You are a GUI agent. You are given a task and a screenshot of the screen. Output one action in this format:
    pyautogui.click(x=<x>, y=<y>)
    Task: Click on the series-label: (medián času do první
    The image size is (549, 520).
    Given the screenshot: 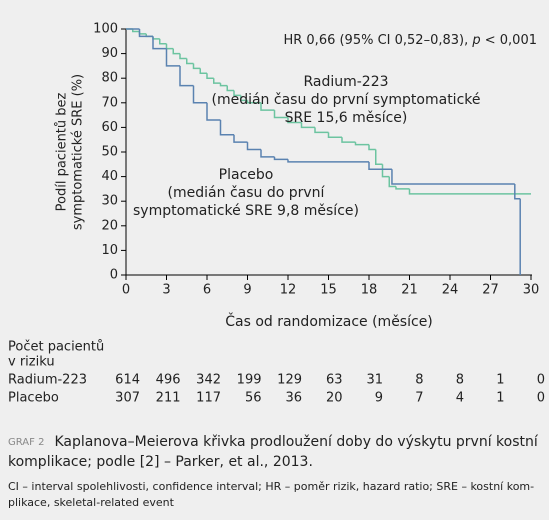 What is the action you would take?
    pyautogui.click(x=247, y=193)
    